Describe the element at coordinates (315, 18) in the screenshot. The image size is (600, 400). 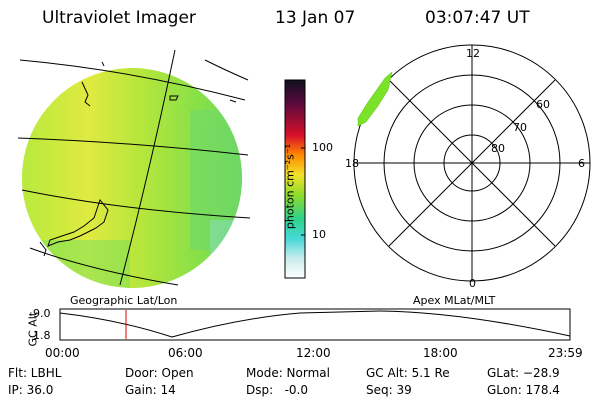
I see `header-date: 13 Jan 07` at that location.